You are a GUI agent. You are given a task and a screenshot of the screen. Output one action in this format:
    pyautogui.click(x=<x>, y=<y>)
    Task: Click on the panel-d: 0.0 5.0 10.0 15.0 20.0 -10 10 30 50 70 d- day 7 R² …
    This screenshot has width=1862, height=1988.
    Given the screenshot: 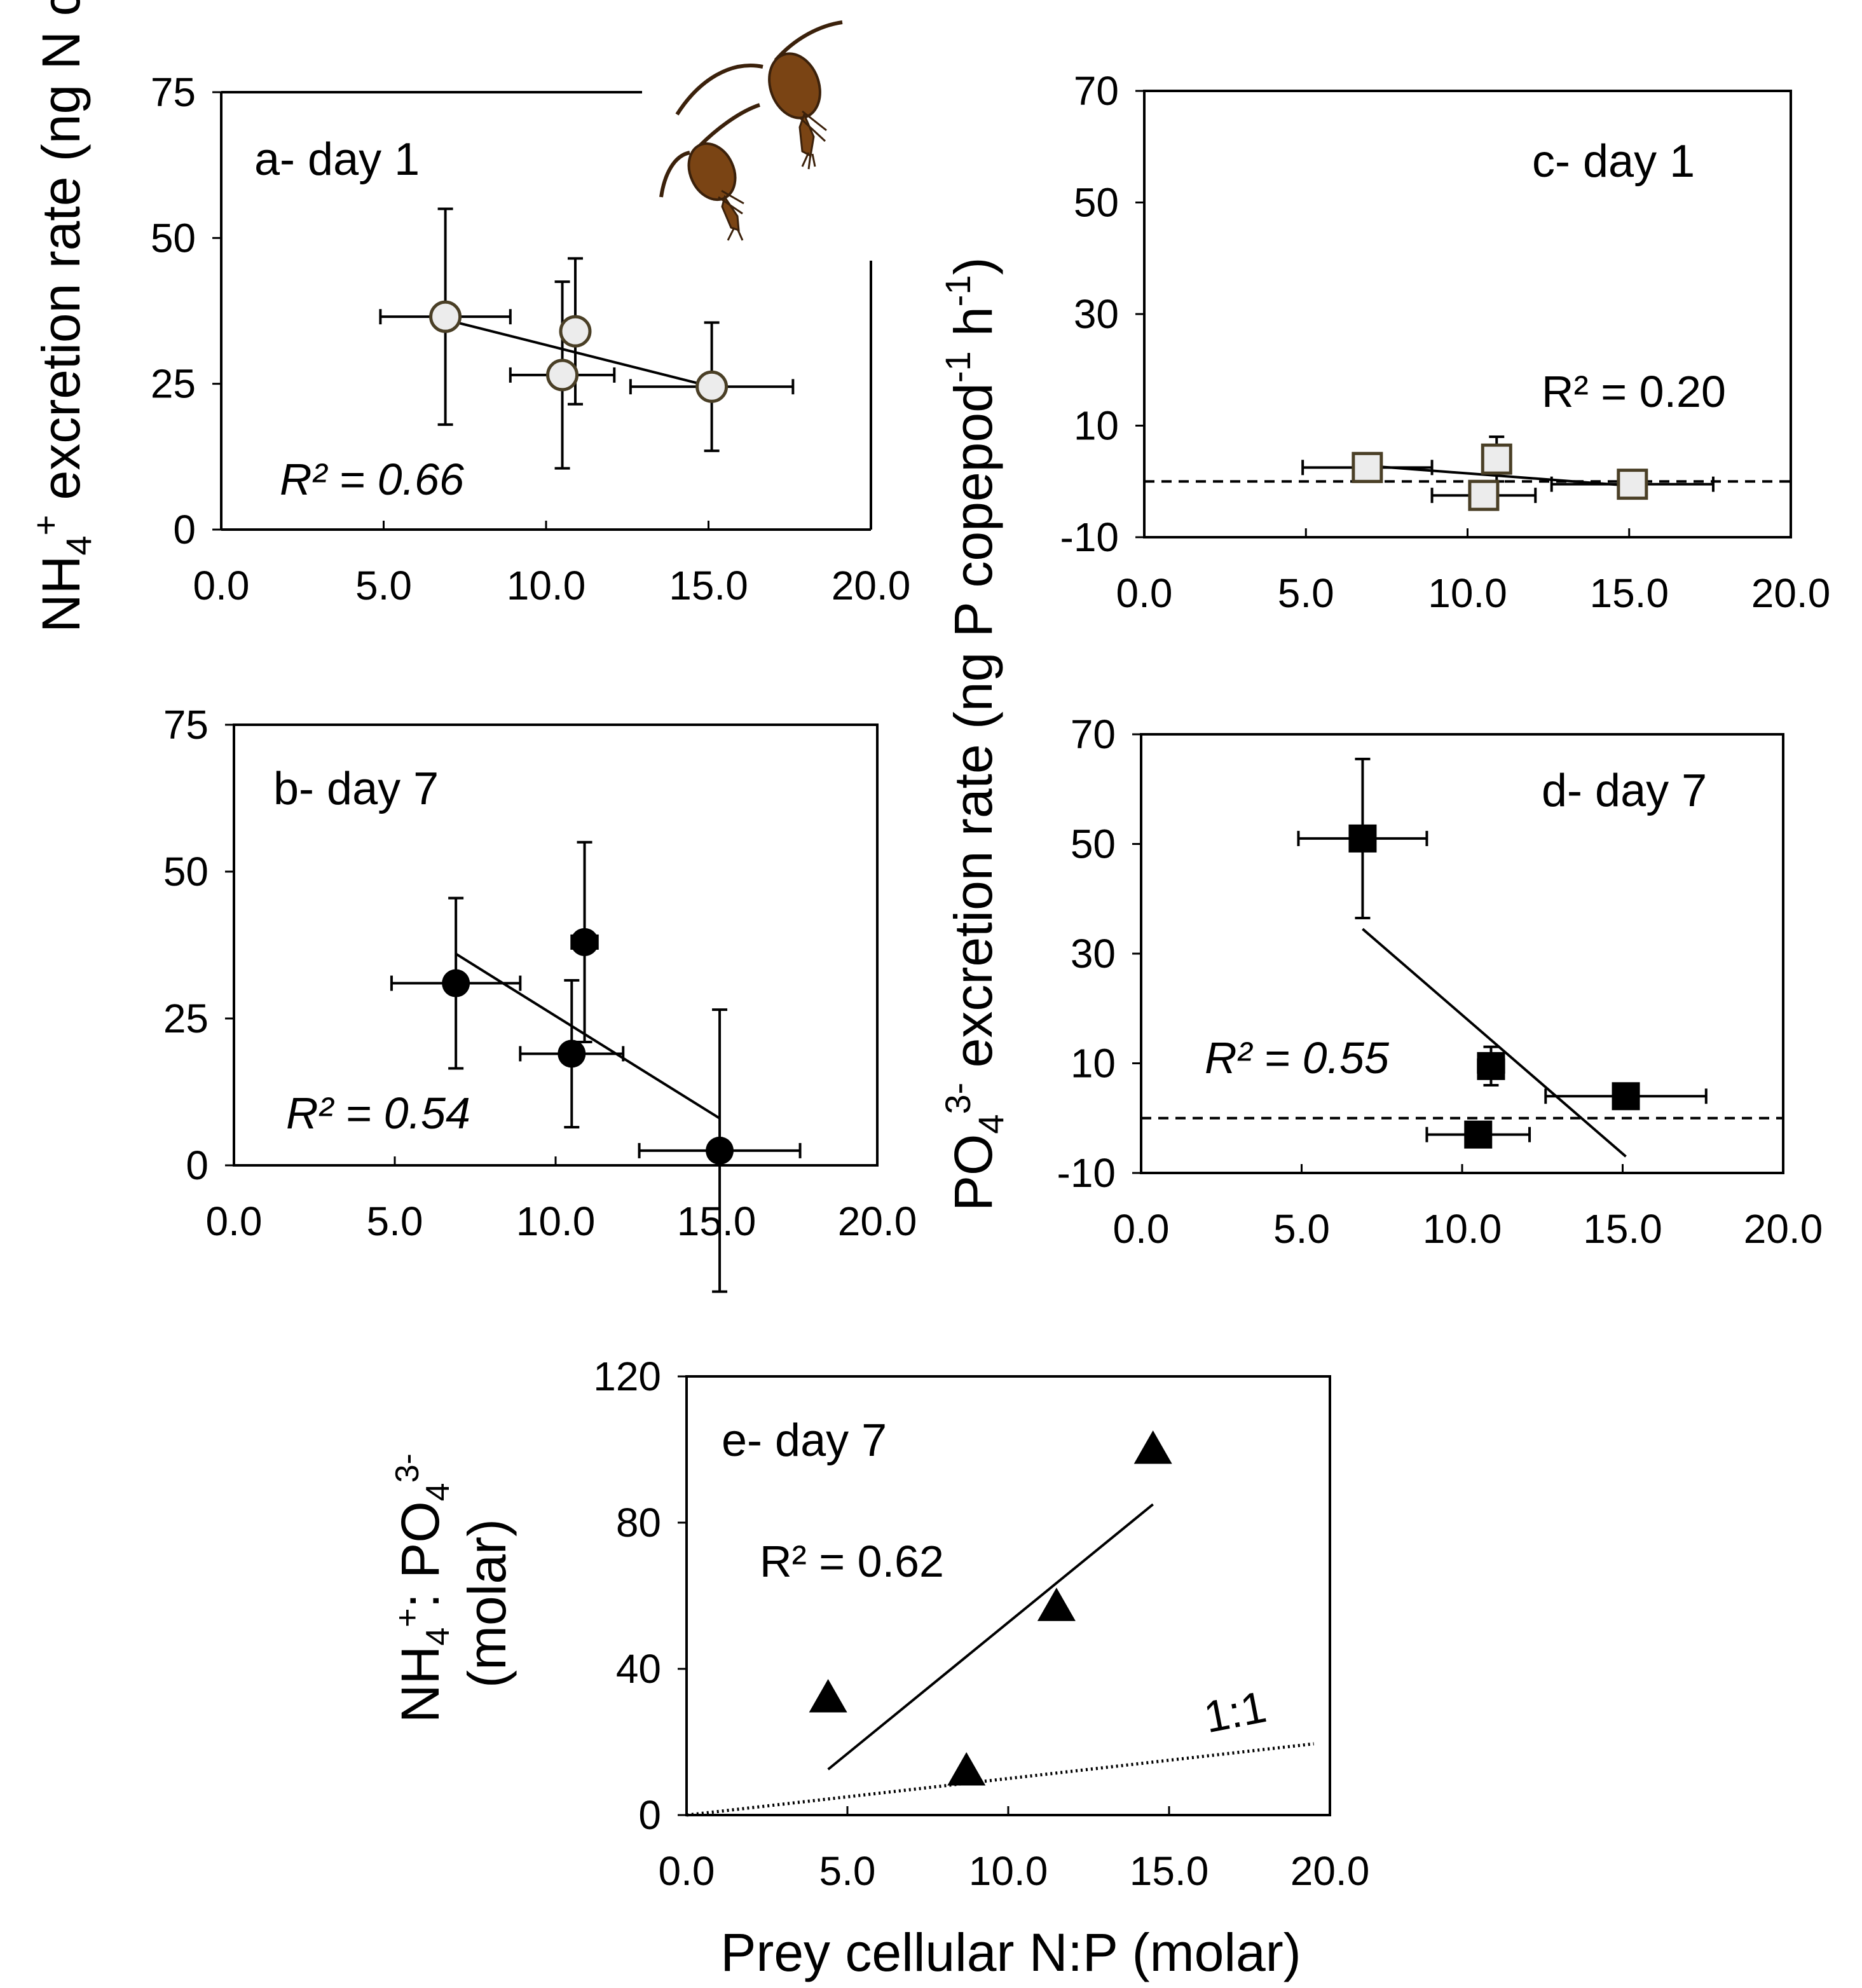 What is the action you would take?
    pyautogui.click(x=1440, y=981)
    